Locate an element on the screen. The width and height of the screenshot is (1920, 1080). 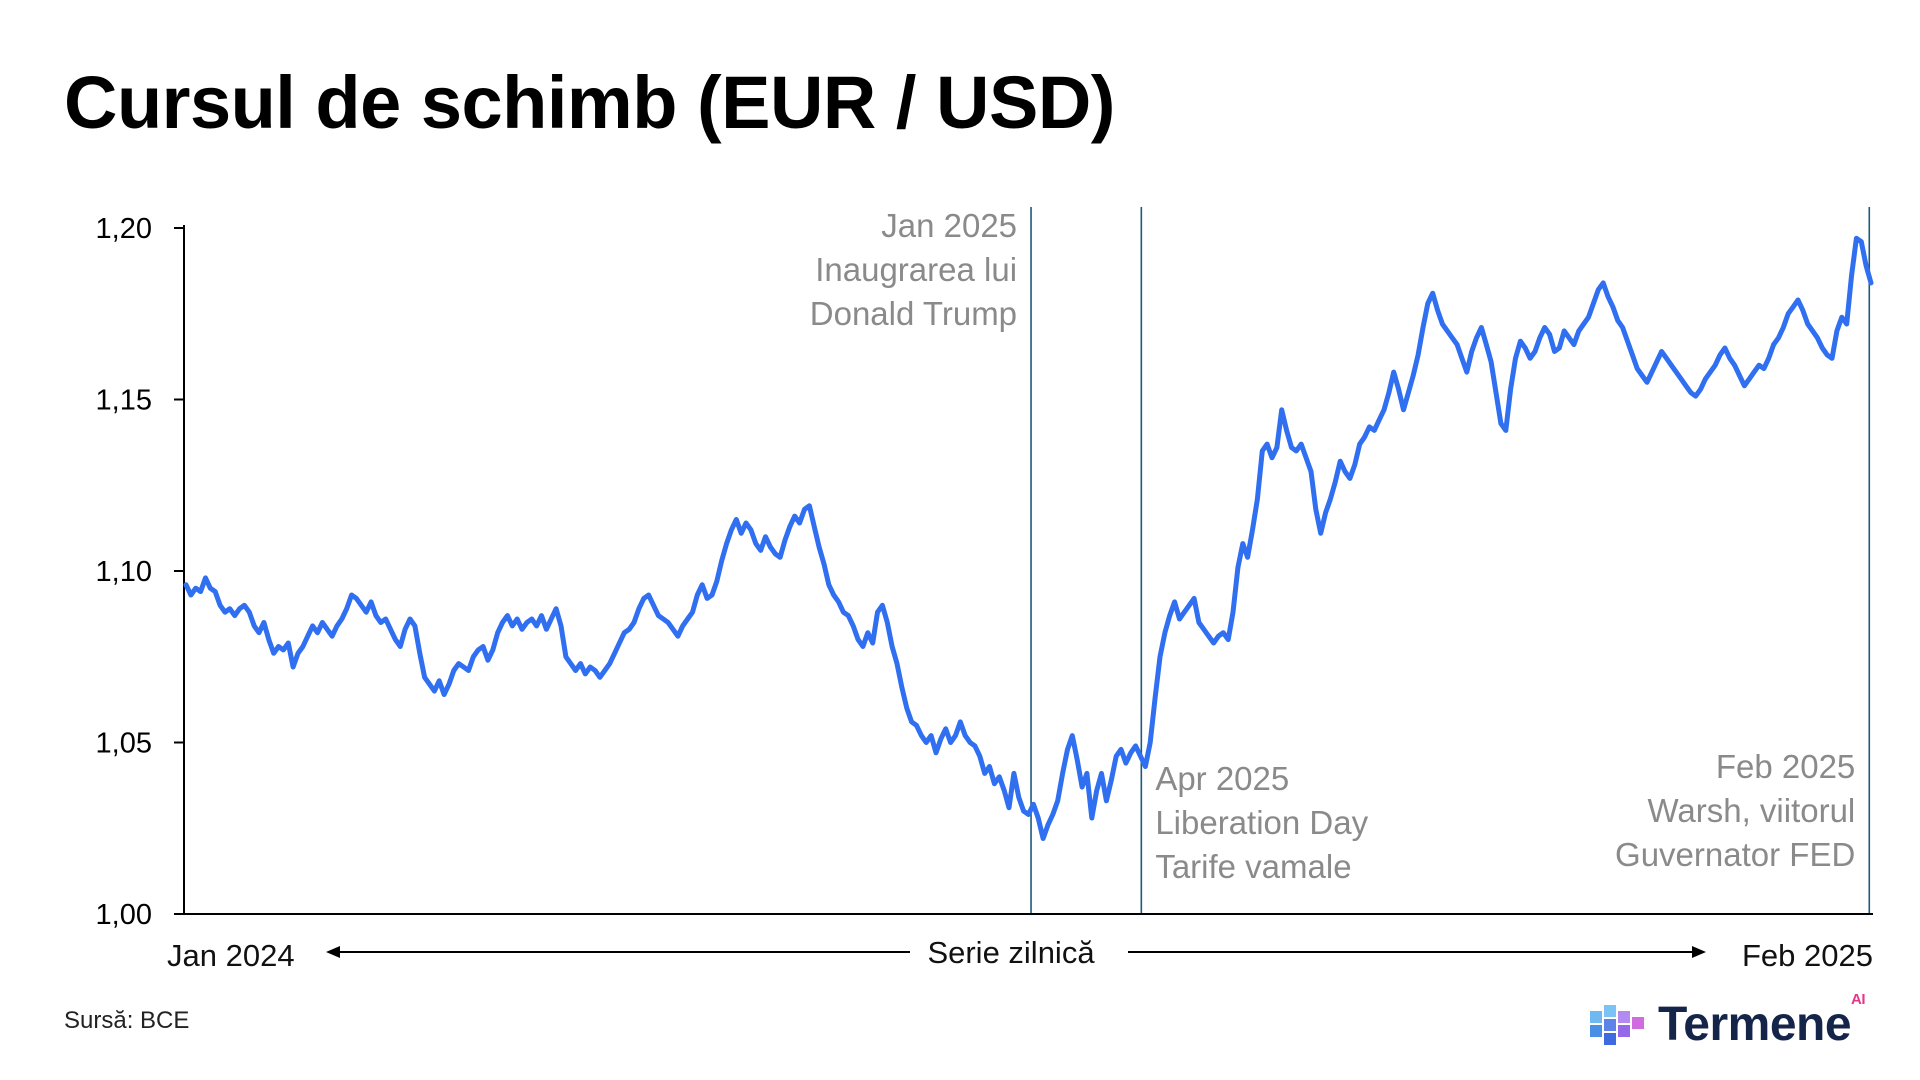
cube-logo-icon is located at coordinates (1617, 1025).